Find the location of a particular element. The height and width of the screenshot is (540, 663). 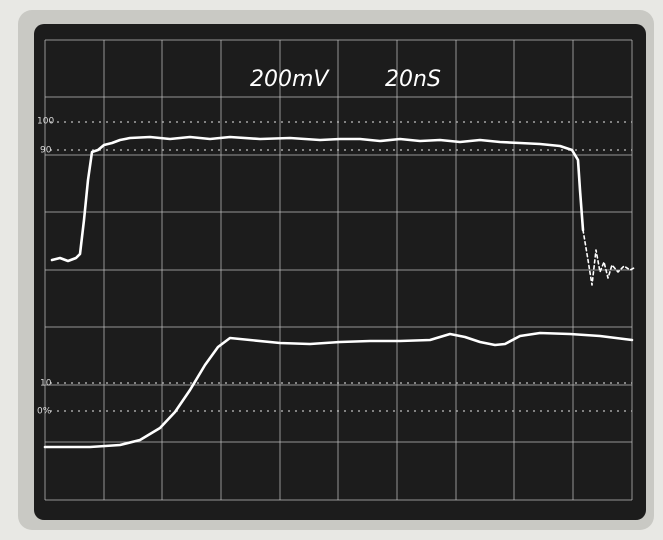

time-per-division: 20nS is located at coordinates (413, 79).